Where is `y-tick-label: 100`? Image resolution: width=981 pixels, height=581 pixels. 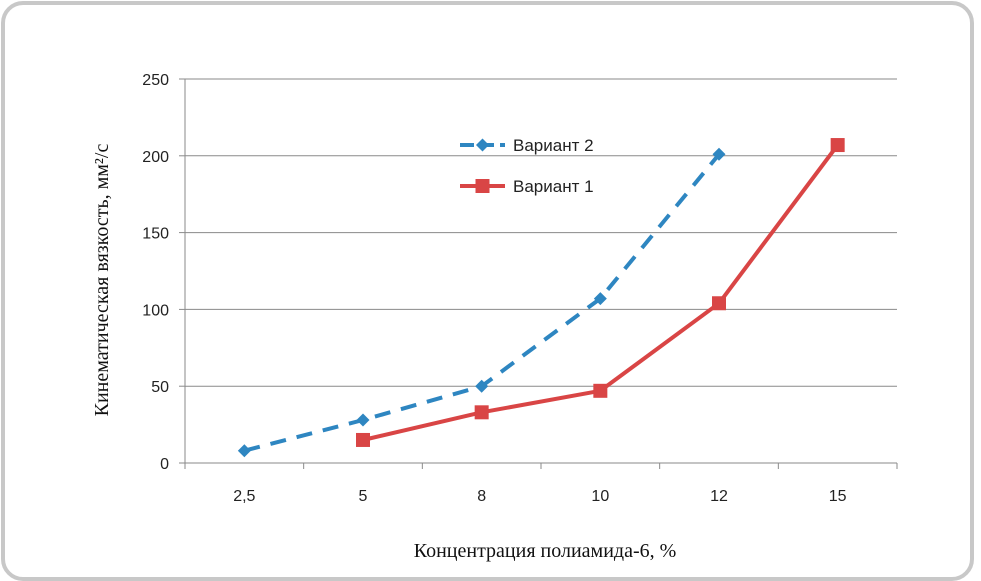 y-tick-label: 100 is located at coordinates (155, 310).